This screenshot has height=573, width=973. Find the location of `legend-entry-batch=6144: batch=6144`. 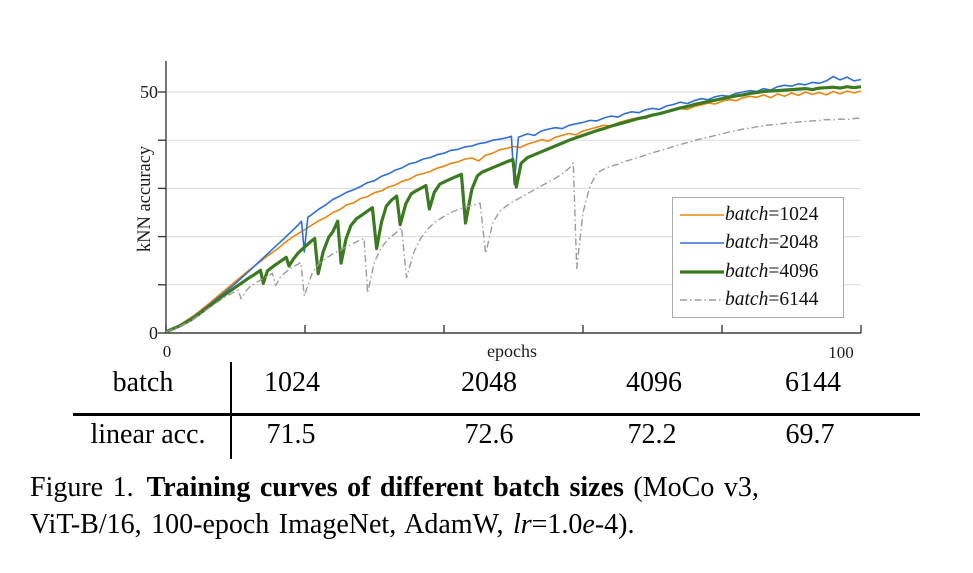

legend-entry-batch=6144: batch=6144 is located at coordinates (761, 300).